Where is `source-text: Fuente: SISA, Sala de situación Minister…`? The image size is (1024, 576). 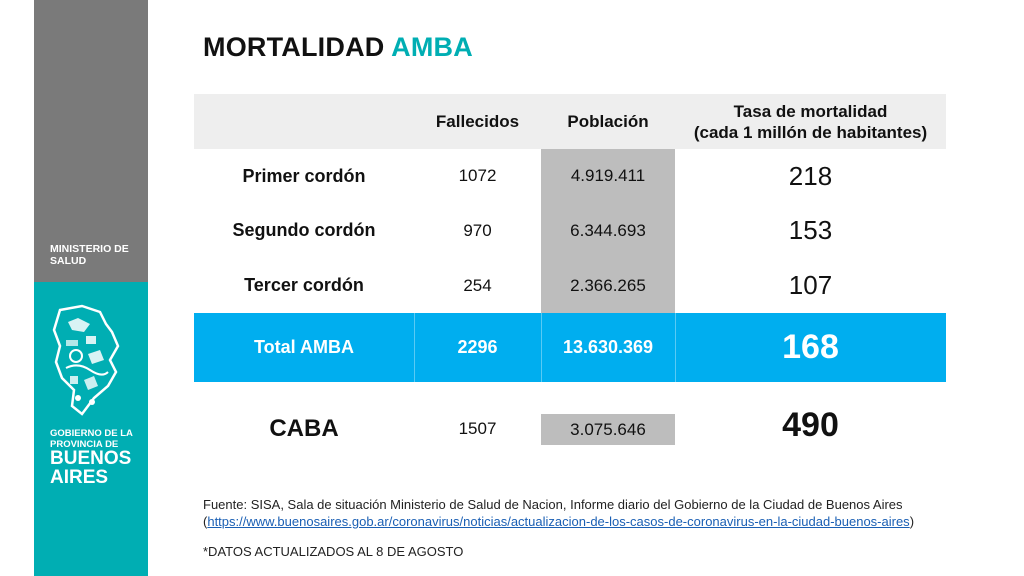 source-text: Fuente: SISA, Sala de situación Minister… is located at coordinates (553, 504).